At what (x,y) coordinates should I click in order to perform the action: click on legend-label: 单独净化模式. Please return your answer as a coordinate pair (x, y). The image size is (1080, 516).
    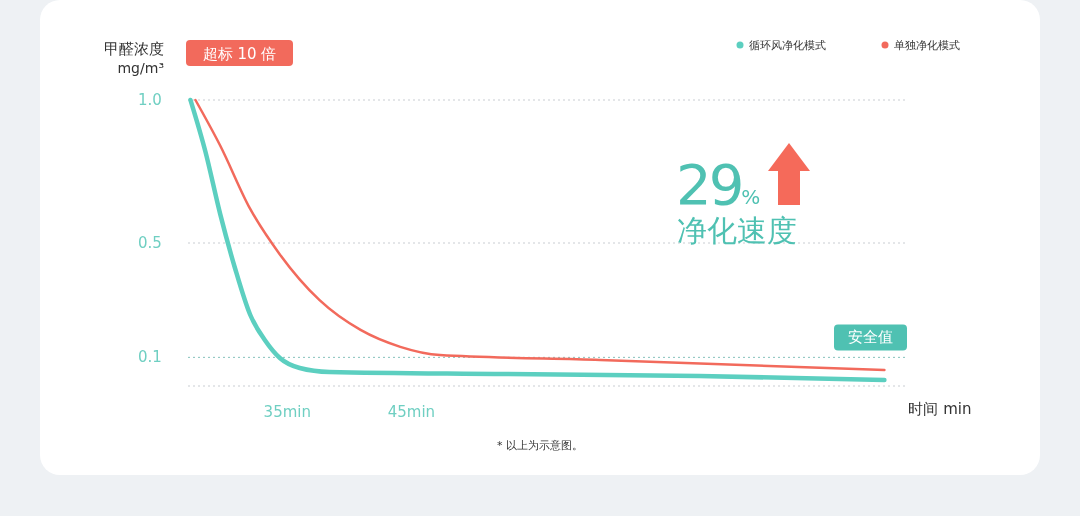
    Looking at the image, I should click on (927, 45).